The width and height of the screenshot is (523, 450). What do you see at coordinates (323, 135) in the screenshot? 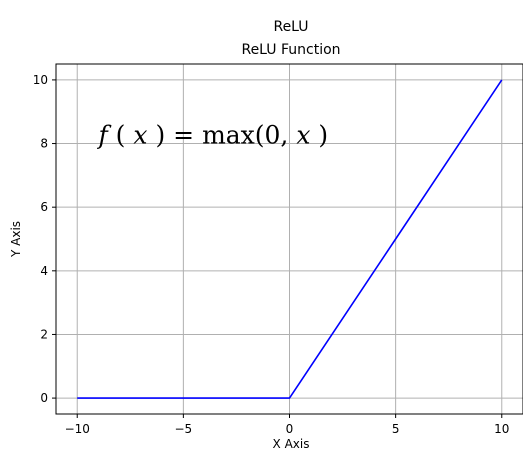
I see `formula-close: )` at bounding box center [323, 135].